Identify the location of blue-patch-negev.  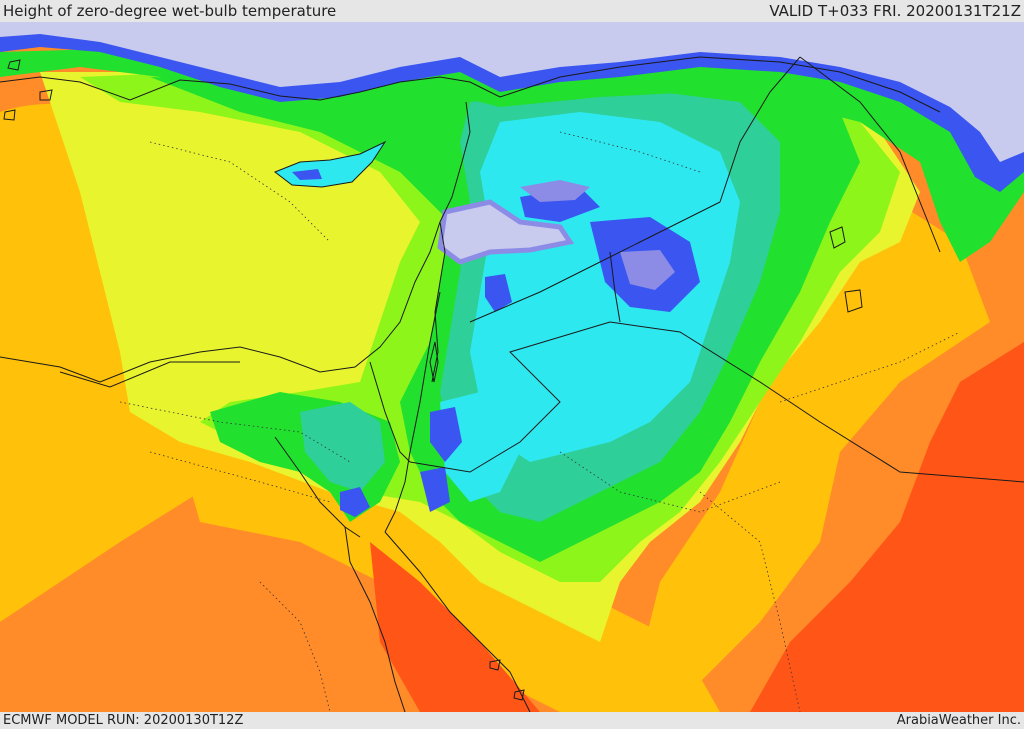
(435, 489).